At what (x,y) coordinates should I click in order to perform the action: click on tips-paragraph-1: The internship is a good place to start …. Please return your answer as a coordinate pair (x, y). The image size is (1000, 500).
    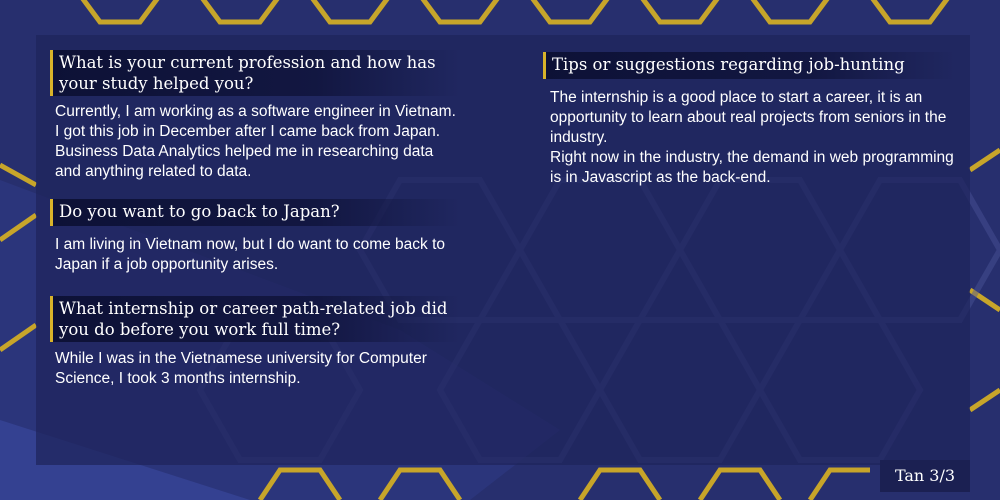
    Looking at the image, I should click on (748, 117).